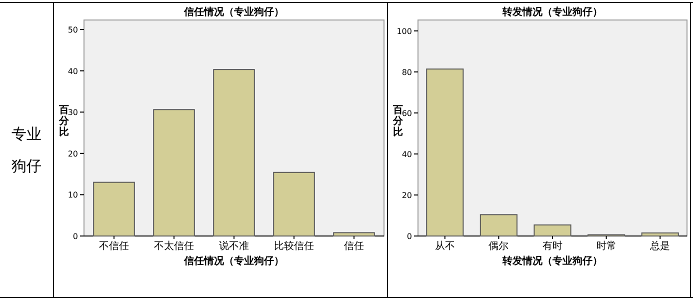  Describe the element at coordinates (73, 113) in the screenshot. I see `y-tick-label: 30` at that location.